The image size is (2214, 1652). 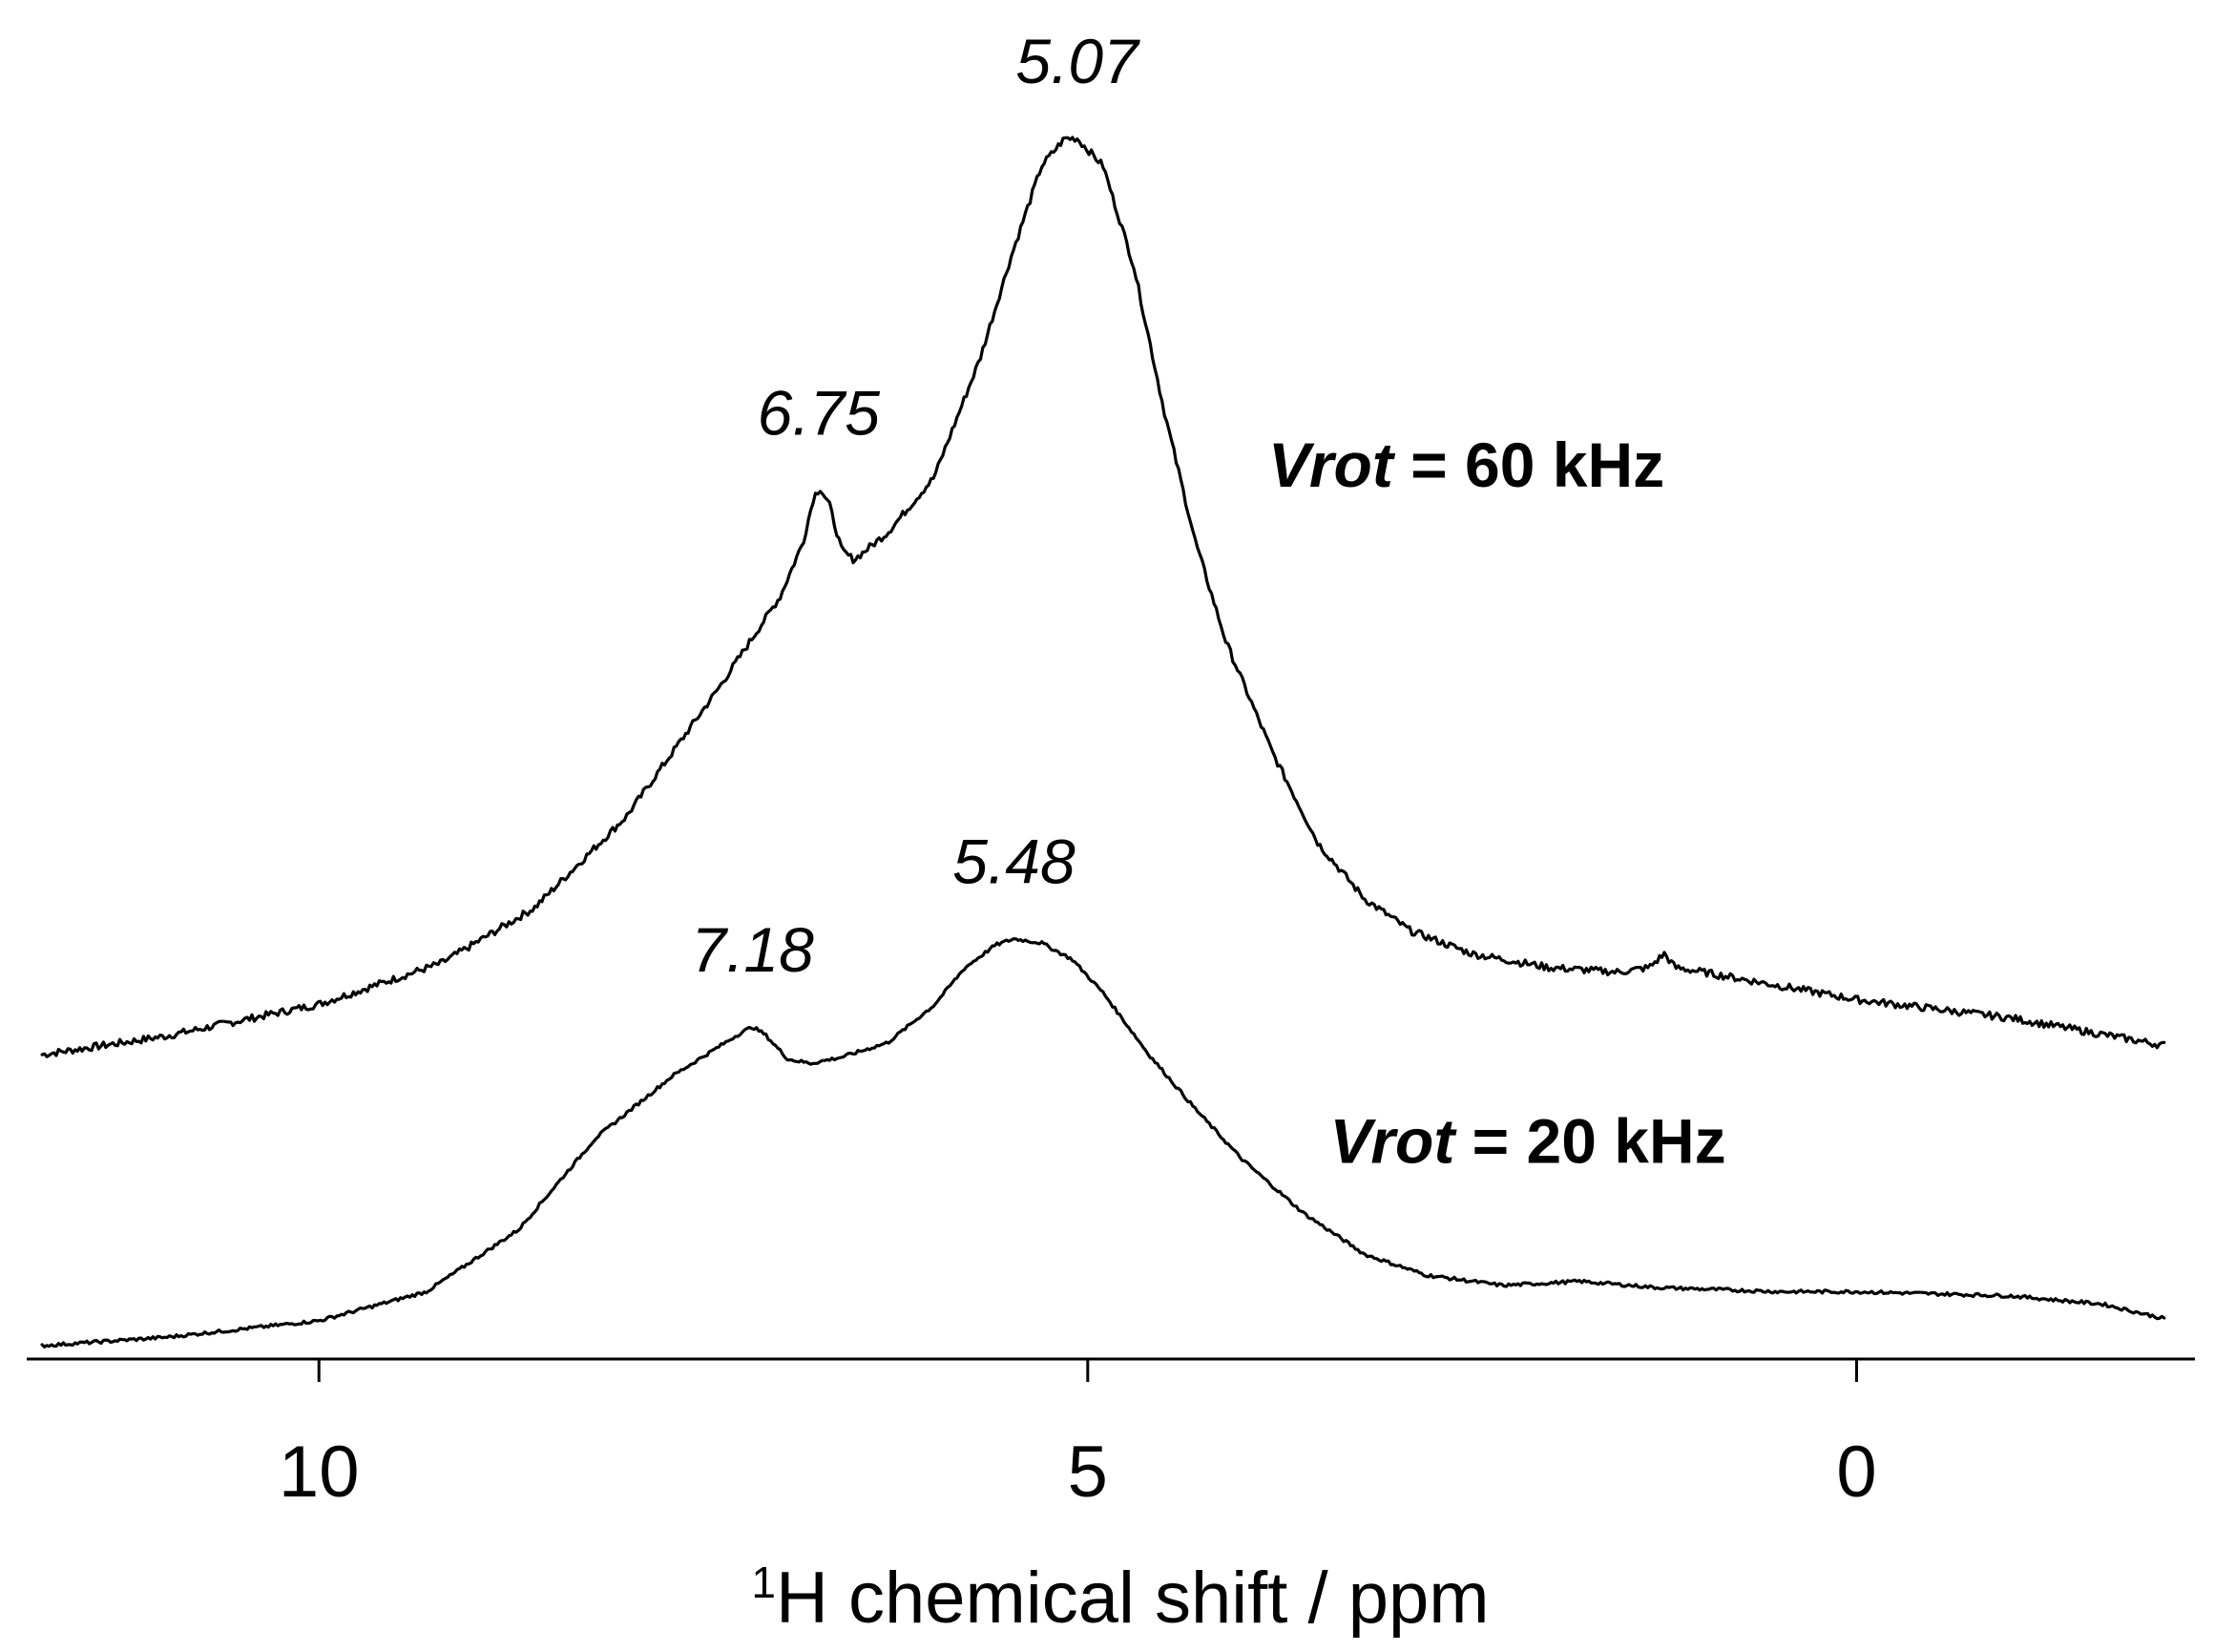 What do you see at coordinates (1856, 1472) in the screenshot?
I see `x-tick-label-2: 0` at bounding box center [1856, 1472].